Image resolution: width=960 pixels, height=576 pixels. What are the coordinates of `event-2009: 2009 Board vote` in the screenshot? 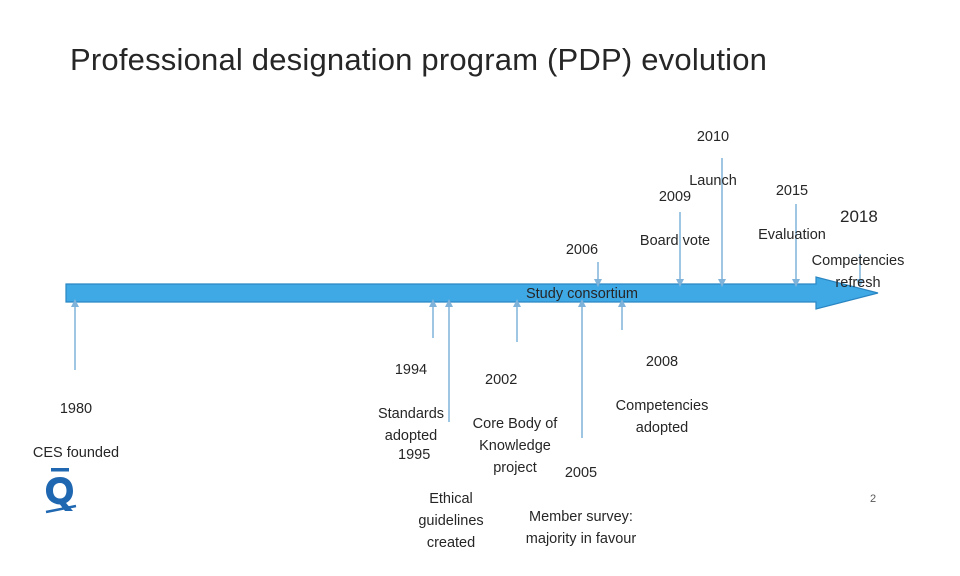 It's located at (675, 219).